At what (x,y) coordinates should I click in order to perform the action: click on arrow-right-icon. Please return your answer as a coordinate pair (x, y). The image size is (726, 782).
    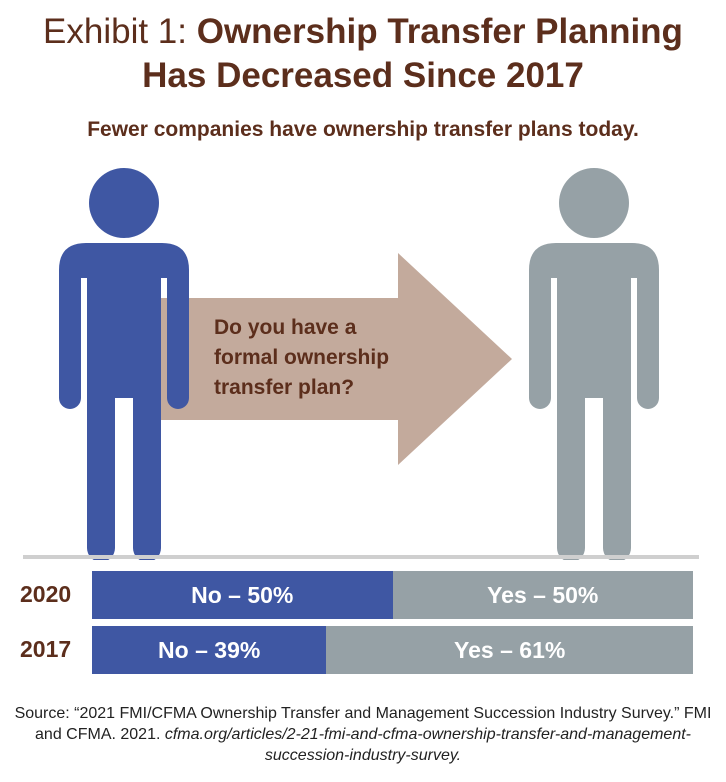
    Looking at the image, I should click on (335, 359).